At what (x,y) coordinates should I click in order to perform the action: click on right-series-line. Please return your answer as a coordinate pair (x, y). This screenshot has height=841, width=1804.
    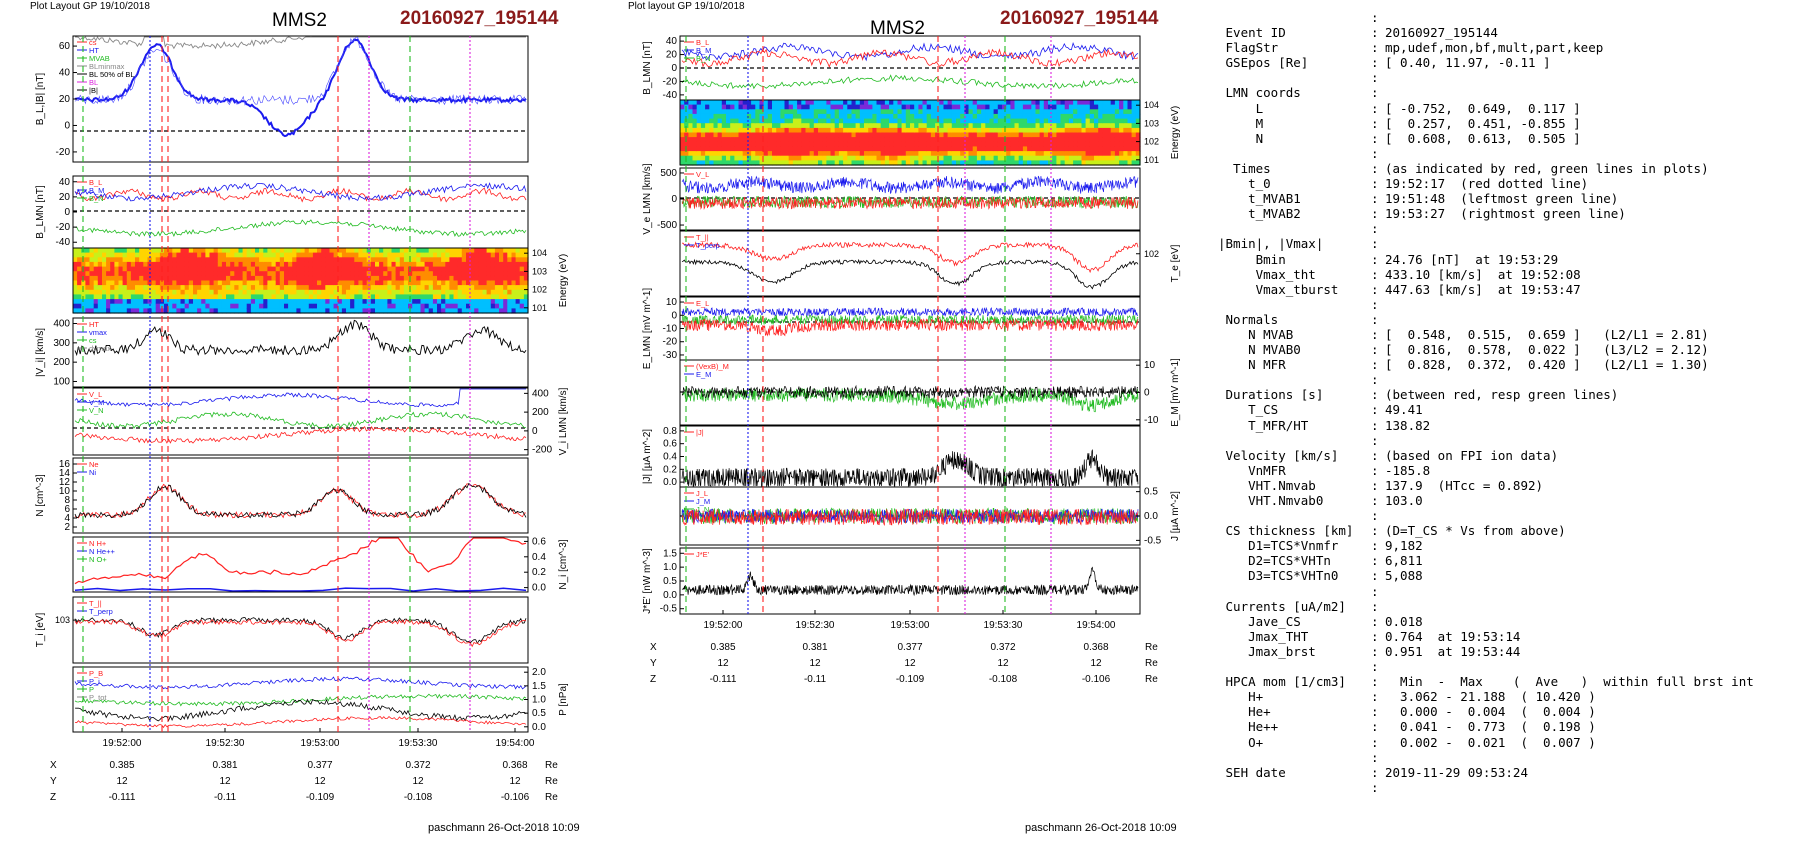
    Looking at the image, I should click on (910, 51).